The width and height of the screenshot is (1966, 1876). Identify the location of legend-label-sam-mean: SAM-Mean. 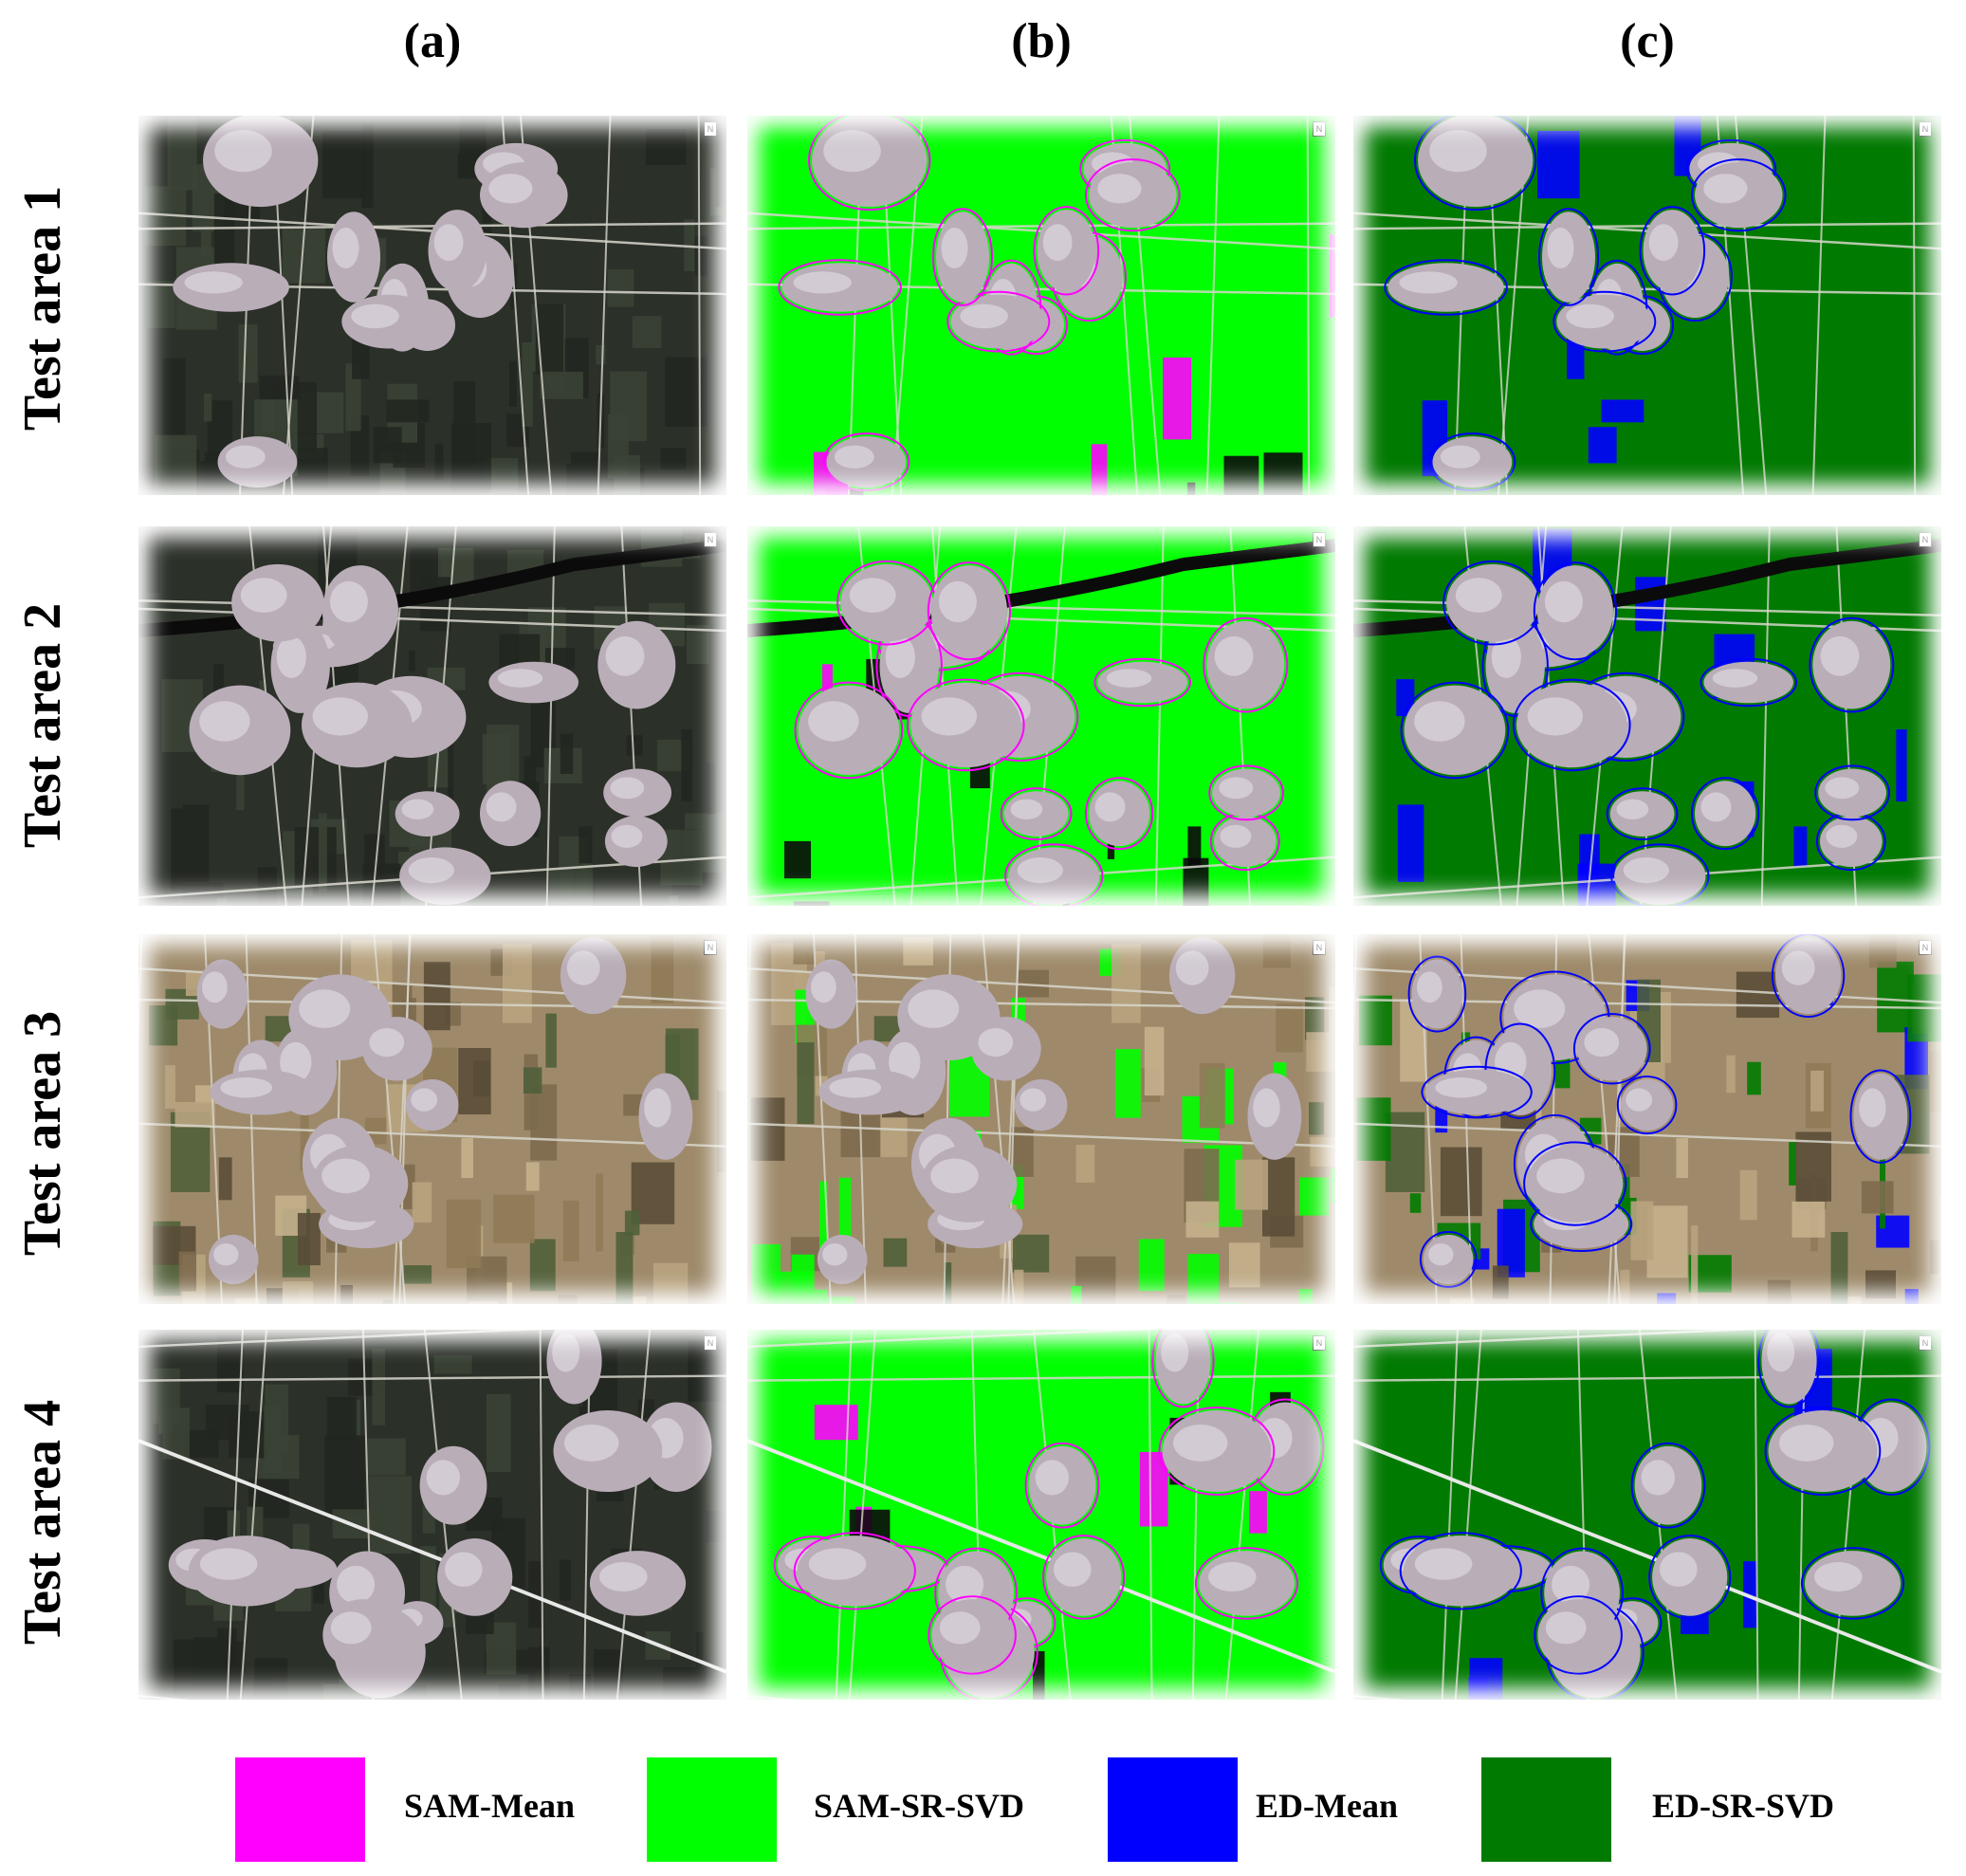
(489, 1806).